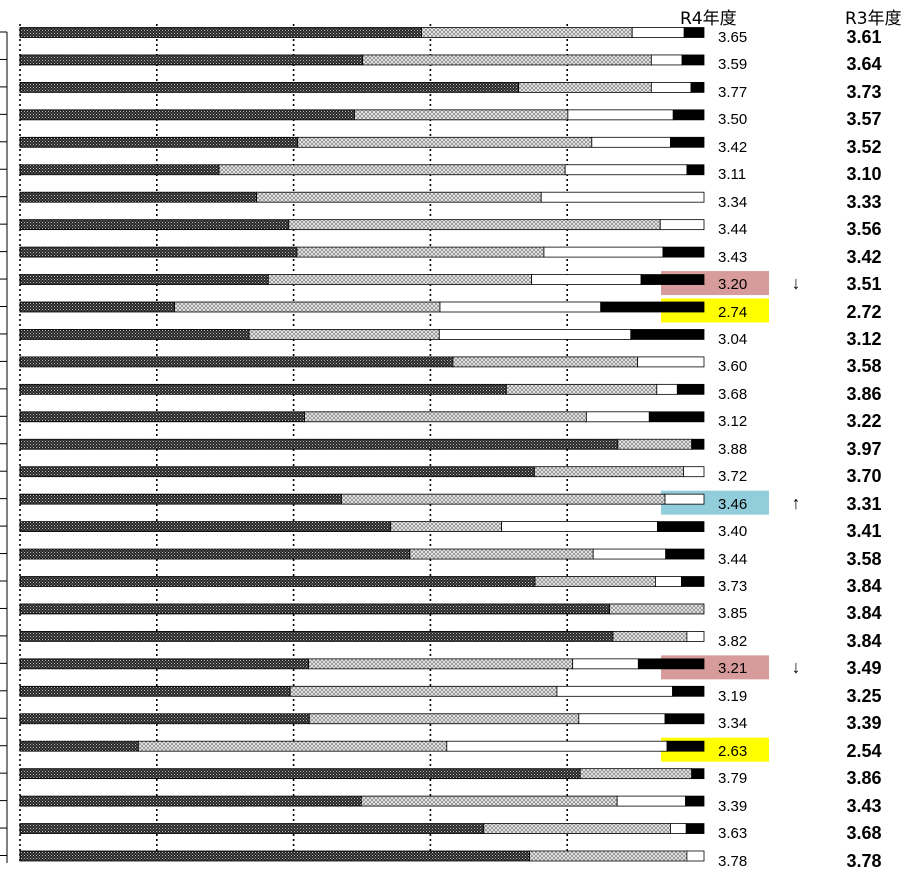  Describe the element at coordinates (864, 448) in the screenshot. I see `r3-value: 3.97` at that location.